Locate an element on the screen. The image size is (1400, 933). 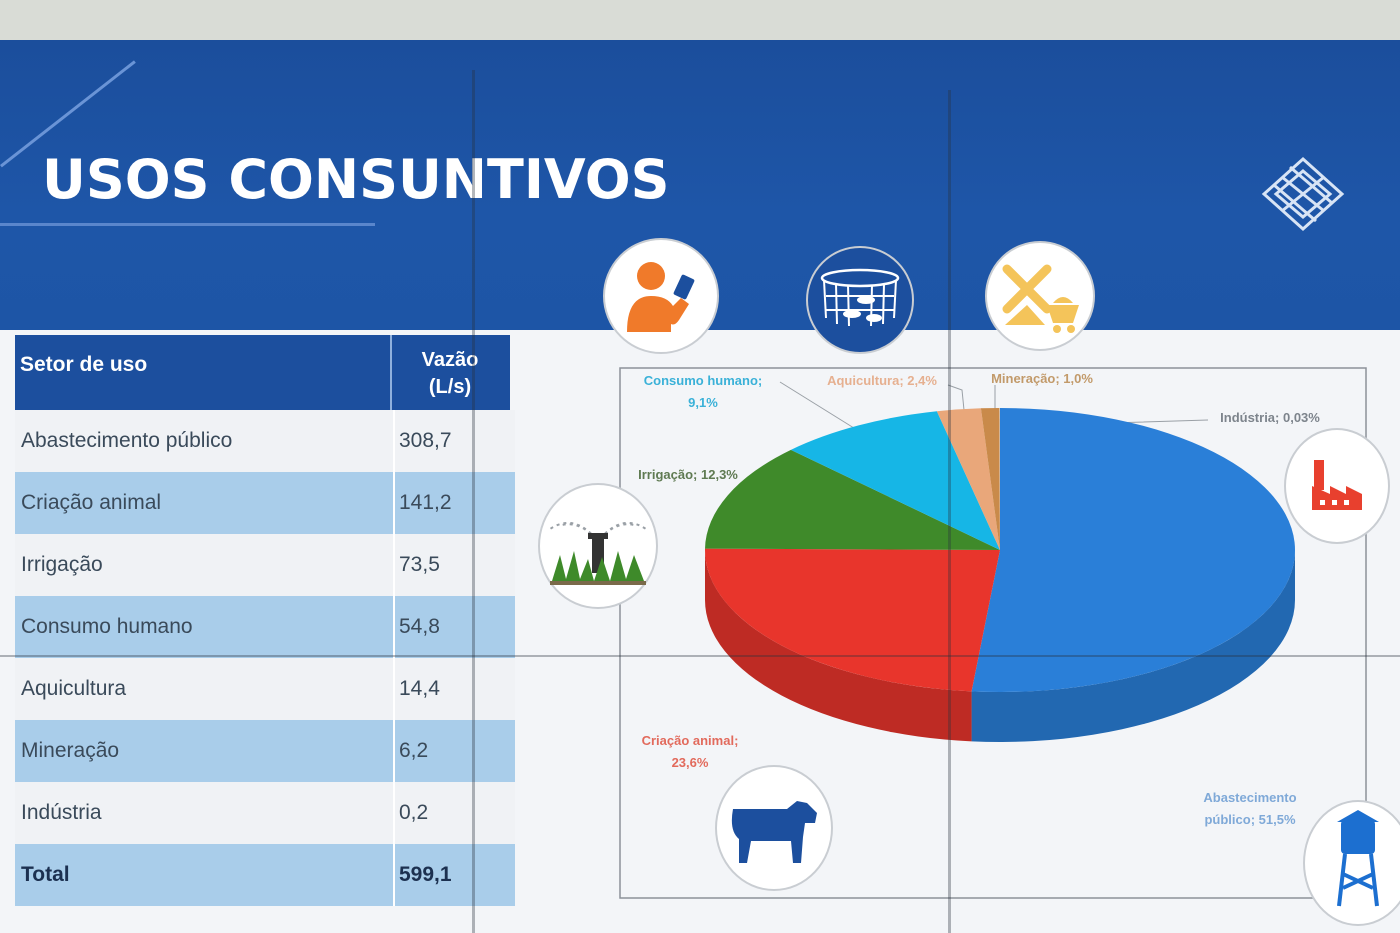
label-line: Mineração; 1,0% is located at coordinates (1042, 378).